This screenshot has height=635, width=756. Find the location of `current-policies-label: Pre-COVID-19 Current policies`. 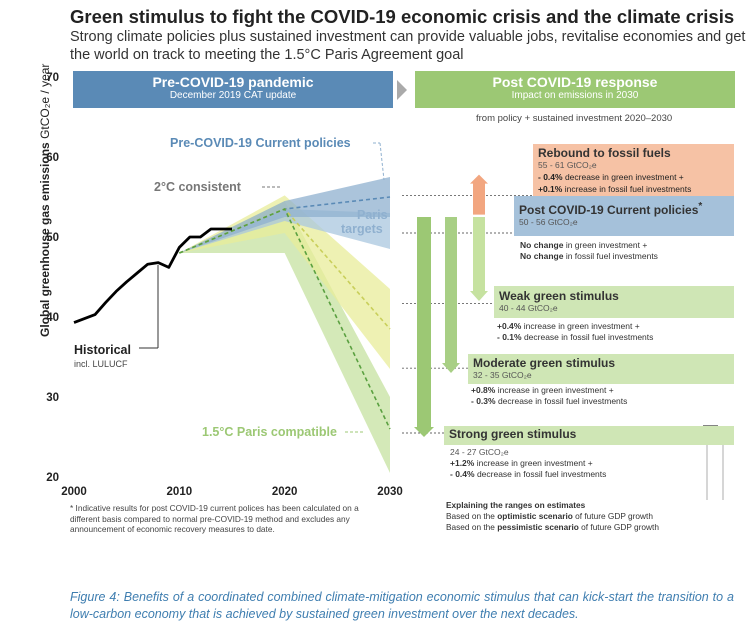

current-policies-label: Pre-COVID-19 Current policies is located at coordinates (260, 143).